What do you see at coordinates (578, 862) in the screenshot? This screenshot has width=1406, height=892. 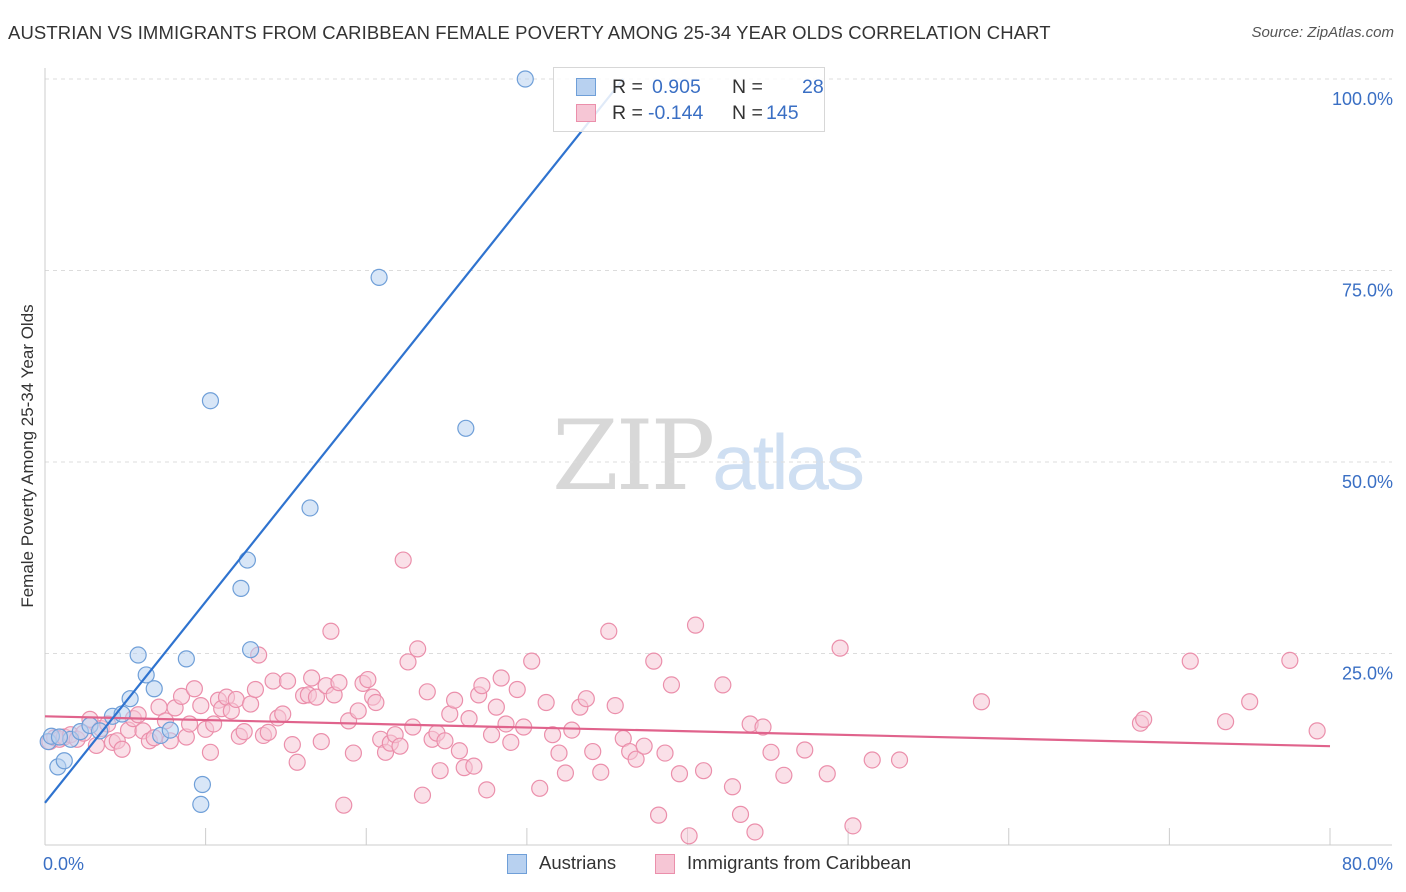 I see `bottom-legend-label: Austrians` at bounding box center [578, 862].